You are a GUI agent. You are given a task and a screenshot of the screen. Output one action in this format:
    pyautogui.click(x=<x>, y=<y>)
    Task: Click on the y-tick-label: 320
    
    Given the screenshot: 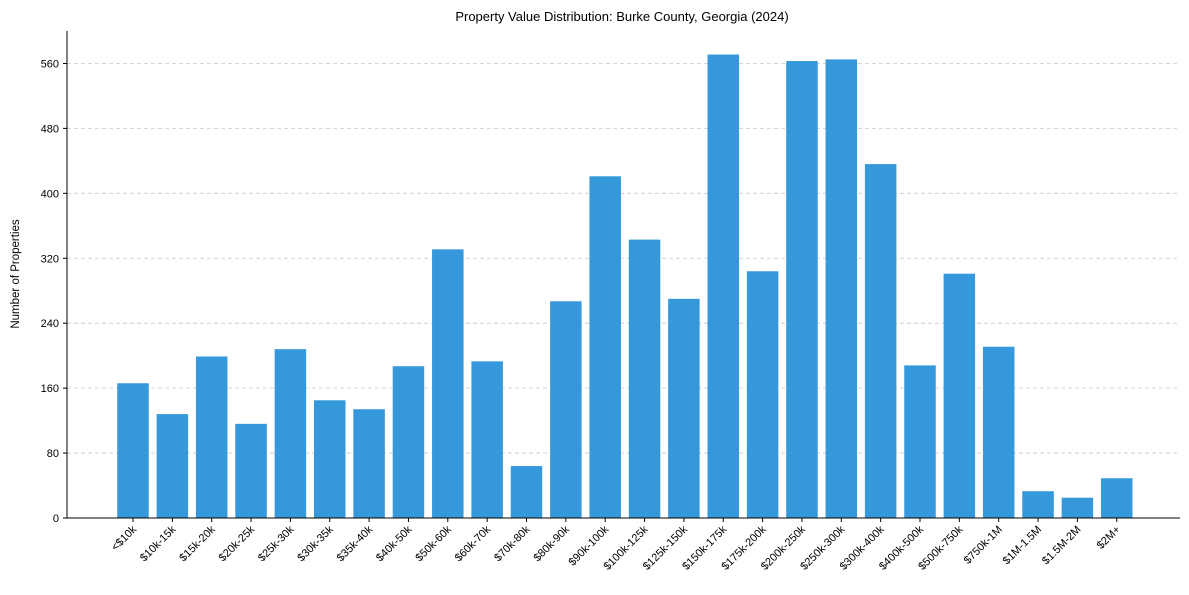 What is the action you would take?
    pyautogui.click(x=50, y=259)
    